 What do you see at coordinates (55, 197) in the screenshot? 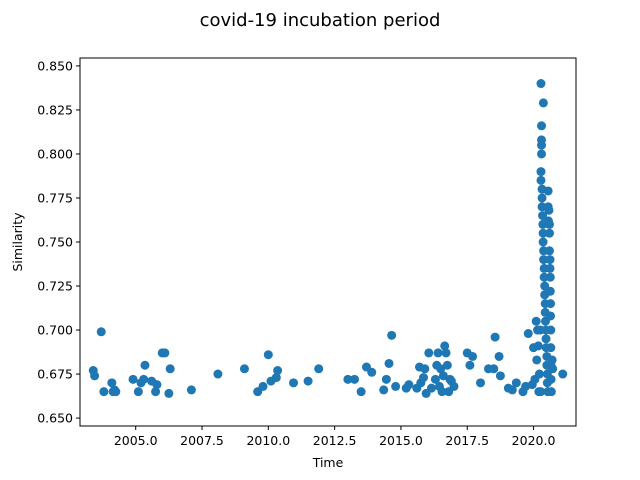
I see `y-tick-label: 0.775` at bounding box center [55, 197].